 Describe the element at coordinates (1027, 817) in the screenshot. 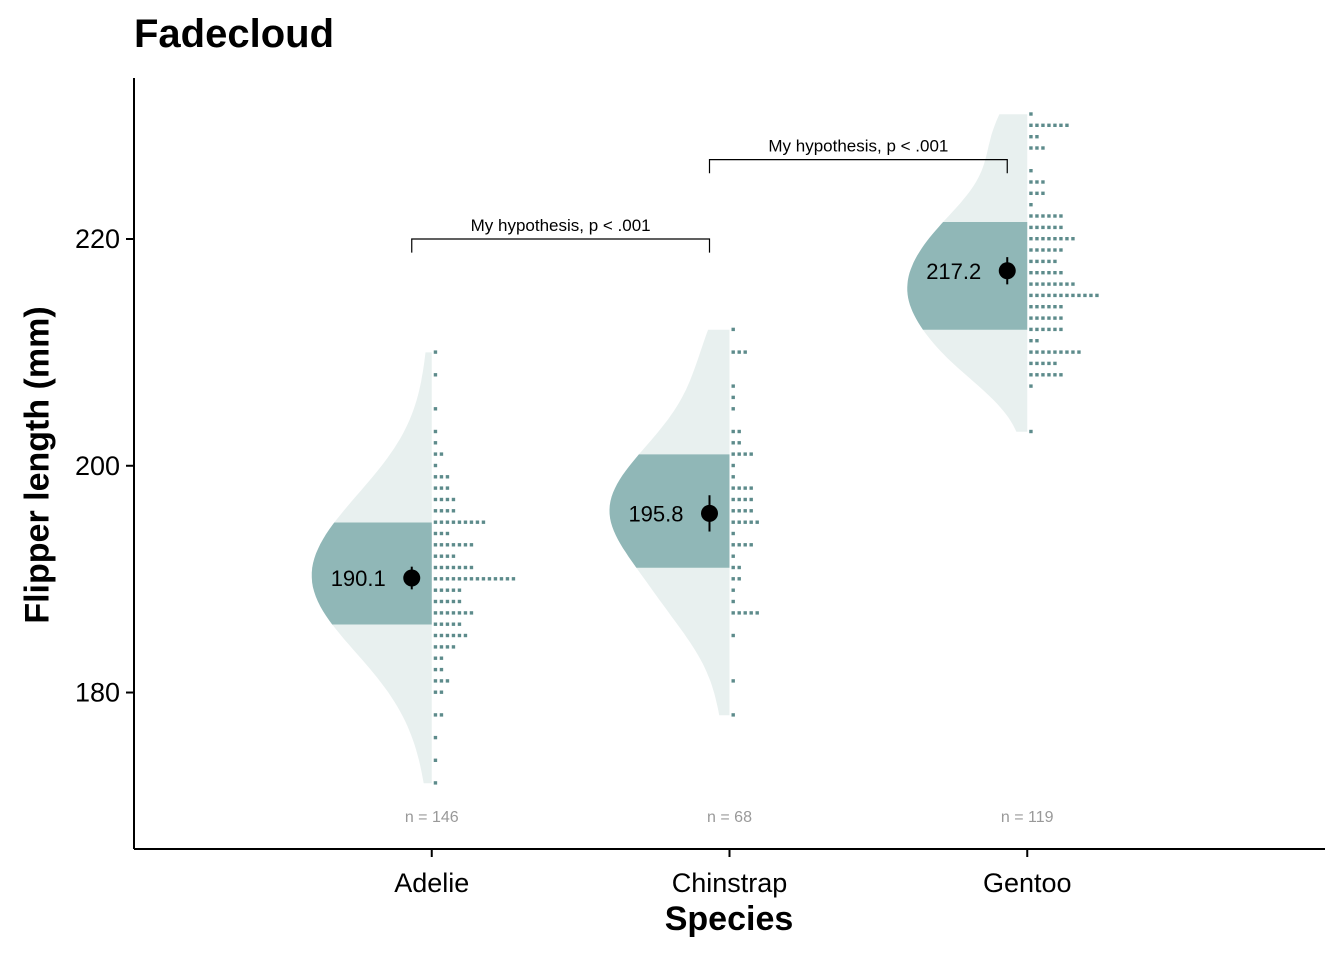

I see `sample-size-label-gentoo: n = 119` at that location.